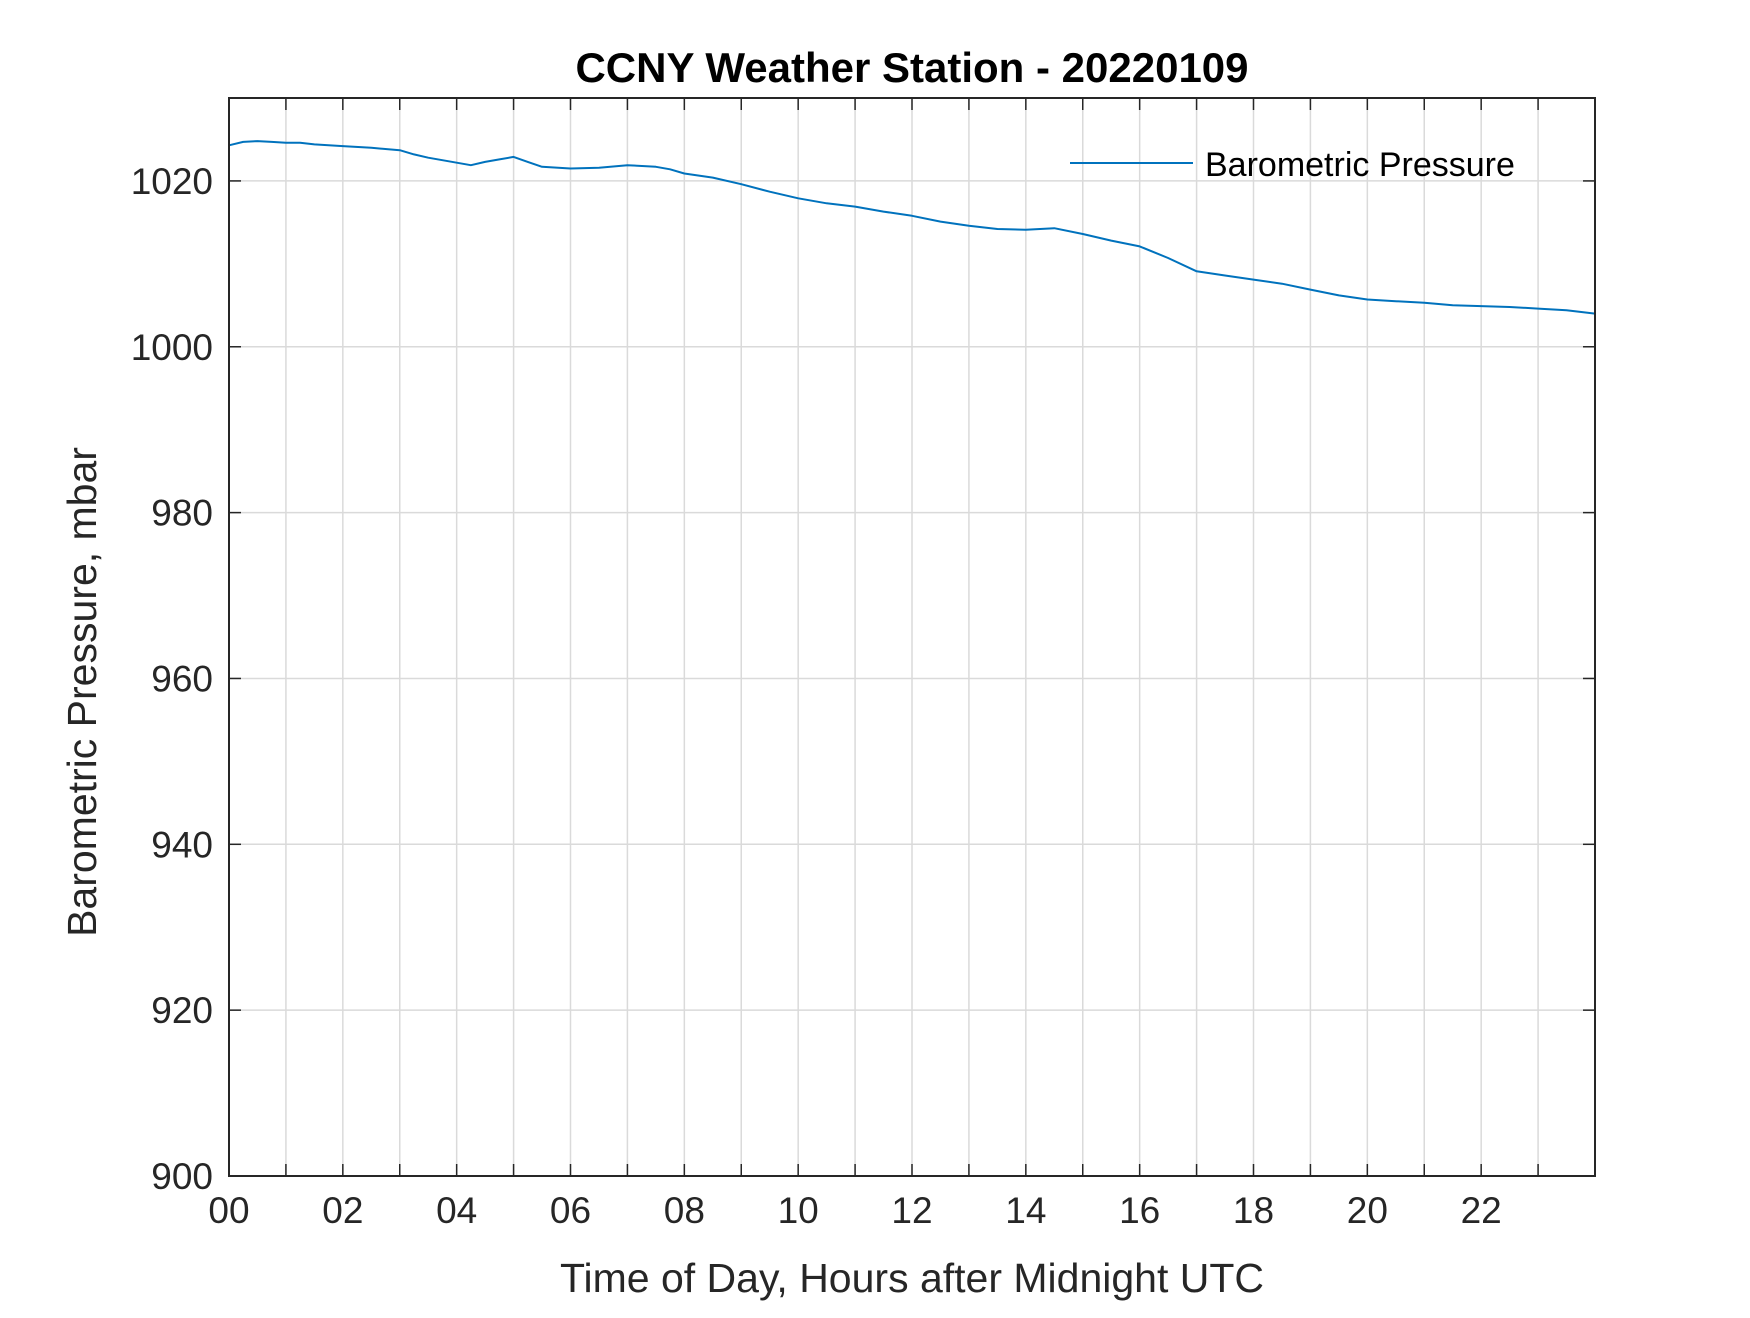 The width and height of the screenshot is (1750, 1318). I want to click on y-tick-label: 1000, so click(172, 347).